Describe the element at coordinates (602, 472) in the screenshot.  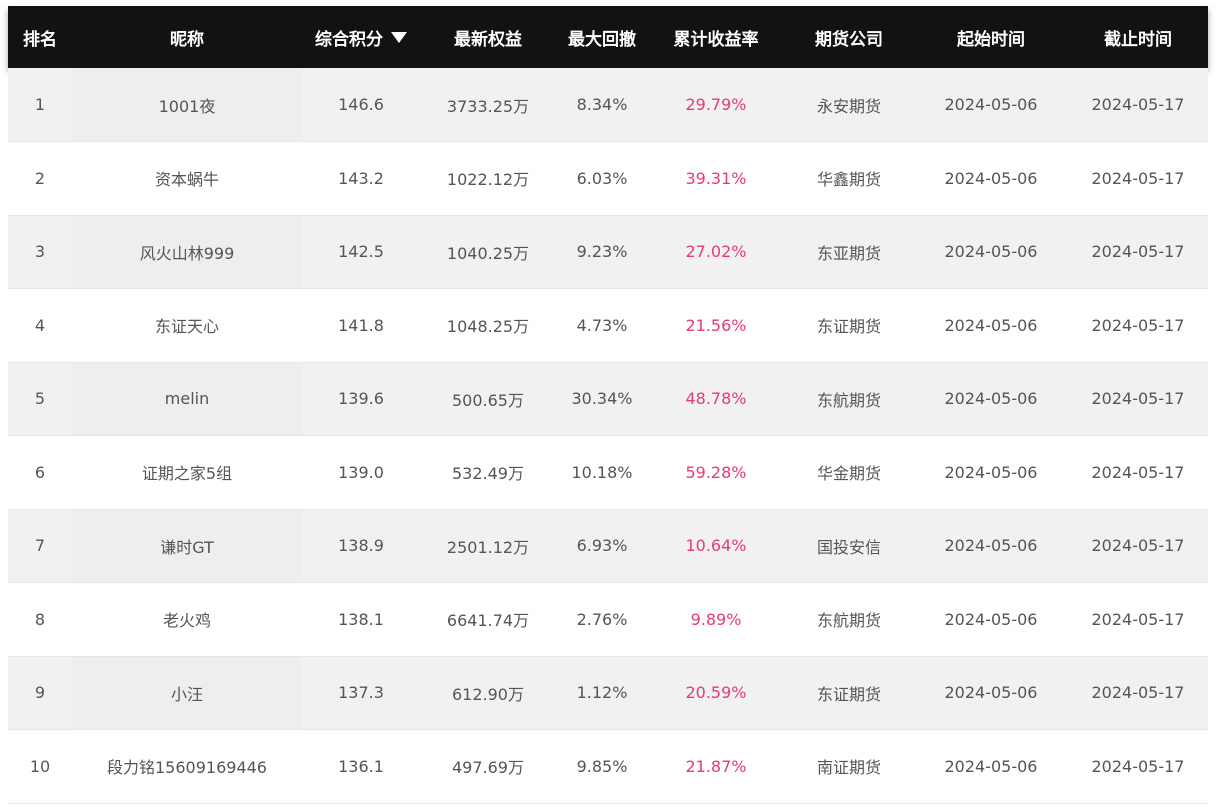
I see `cell-drawdown: 10.18%` at that location.